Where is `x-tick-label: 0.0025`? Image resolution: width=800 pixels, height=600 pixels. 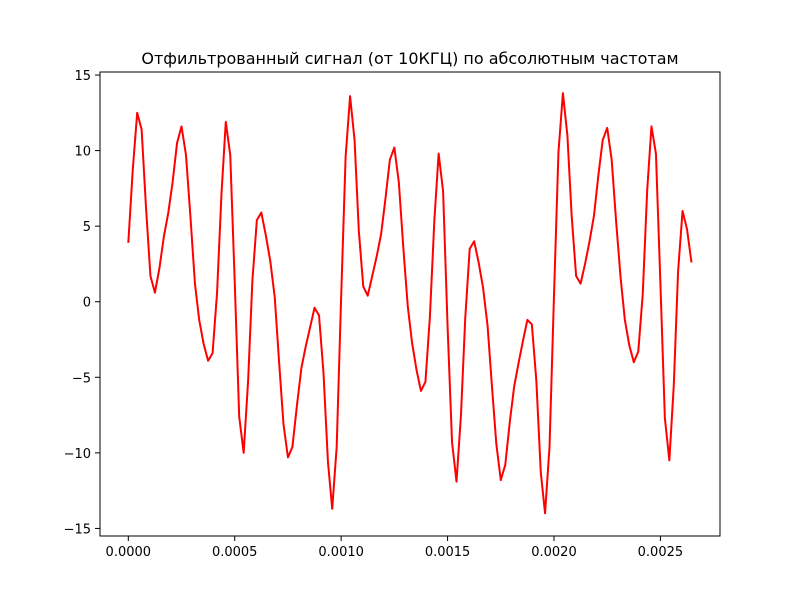
x-tick-label: 0.0025 is located at coordinates (661, 552).